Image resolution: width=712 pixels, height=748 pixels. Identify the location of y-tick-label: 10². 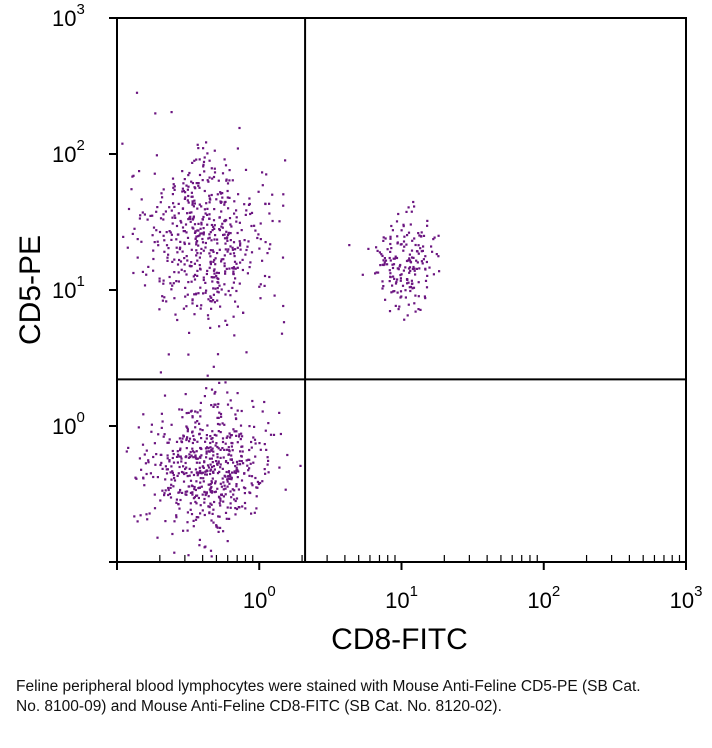
(68, 152).